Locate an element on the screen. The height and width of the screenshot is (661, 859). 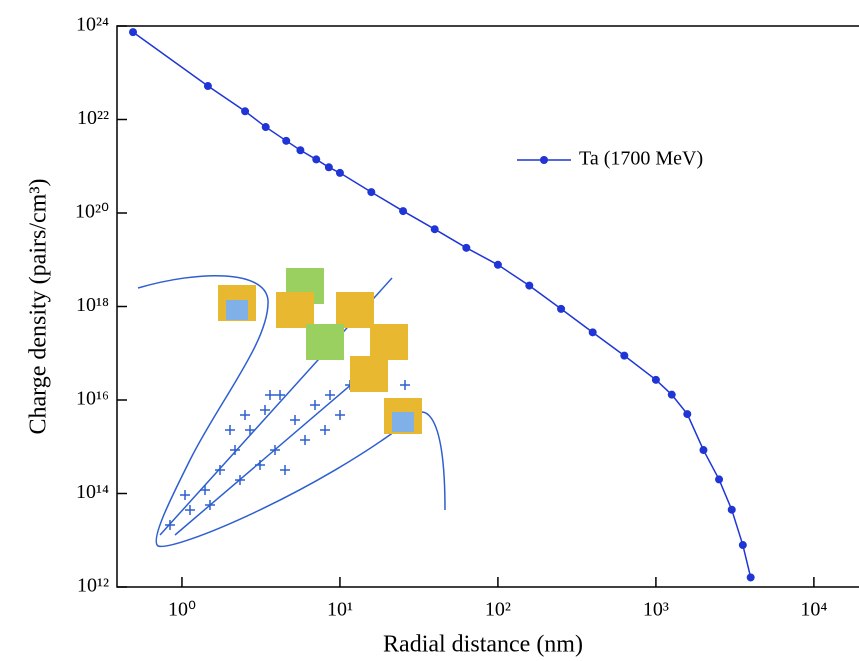
legend-label: Ta (1700 MeV) is located at coordinates (641, 159).